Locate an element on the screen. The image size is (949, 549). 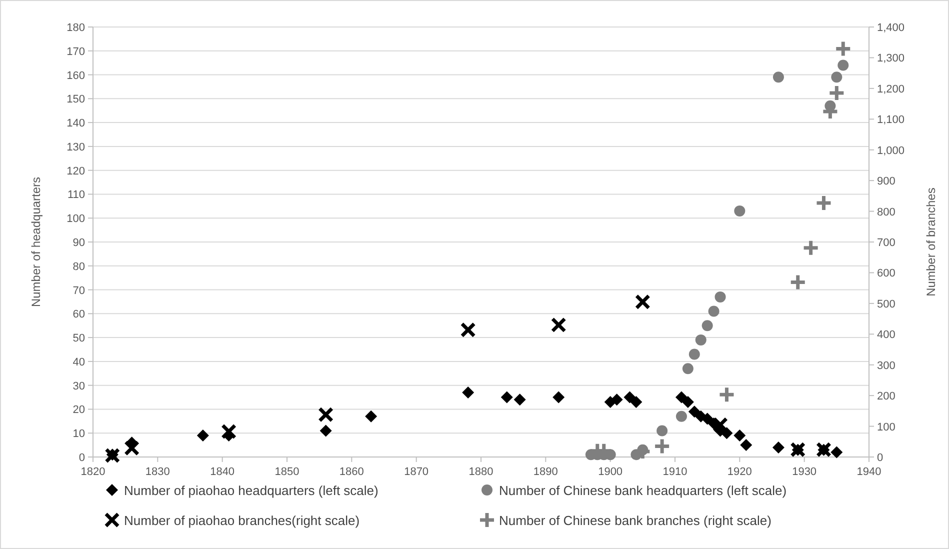
y-tick-label: 20 is located at coordinates (78, 410).